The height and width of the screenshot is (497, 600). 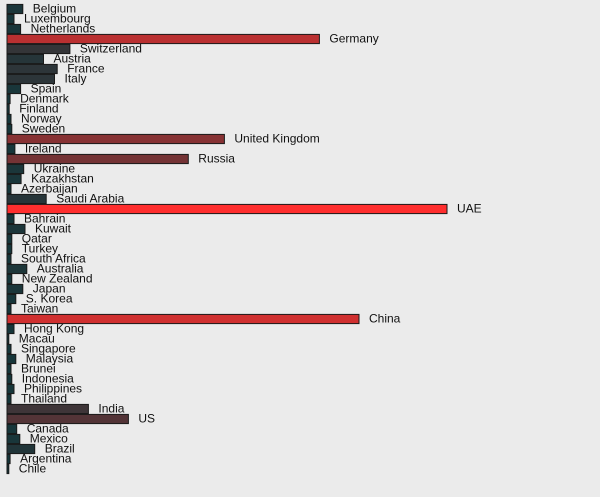 What do you see at coordinates (15, 9) in the screenshot?
I see `bar-belgium` at bounding box center [15, 9].